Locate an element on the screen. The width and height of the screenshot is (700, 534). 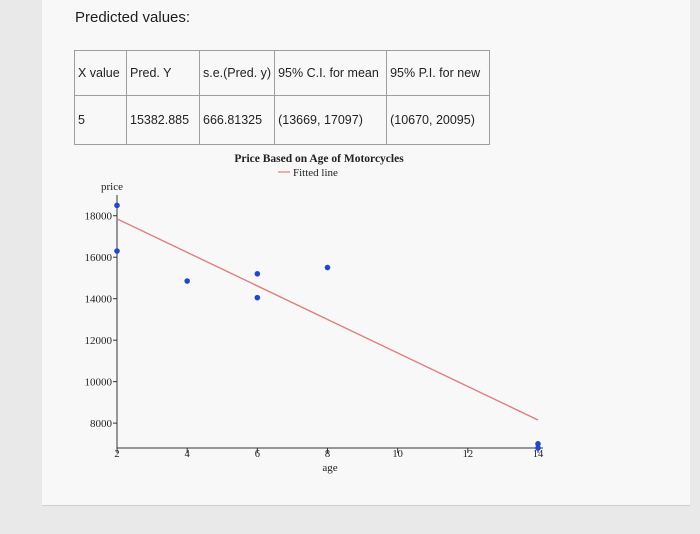
cell-pred-y: 15382.885 is located at coordinates (163, 120).